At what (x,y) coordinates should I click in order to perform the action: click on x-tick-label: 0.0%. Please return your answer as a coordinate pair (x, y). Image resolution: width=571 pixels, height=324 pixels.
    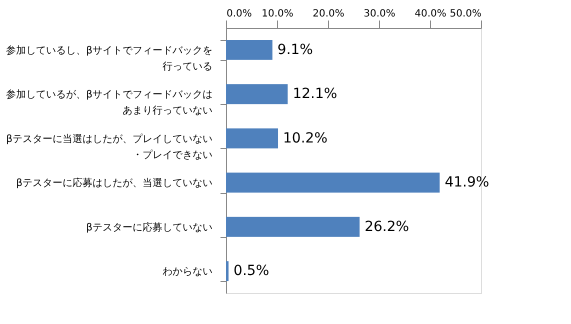
    Looking at the image, I should click on (239, 14).